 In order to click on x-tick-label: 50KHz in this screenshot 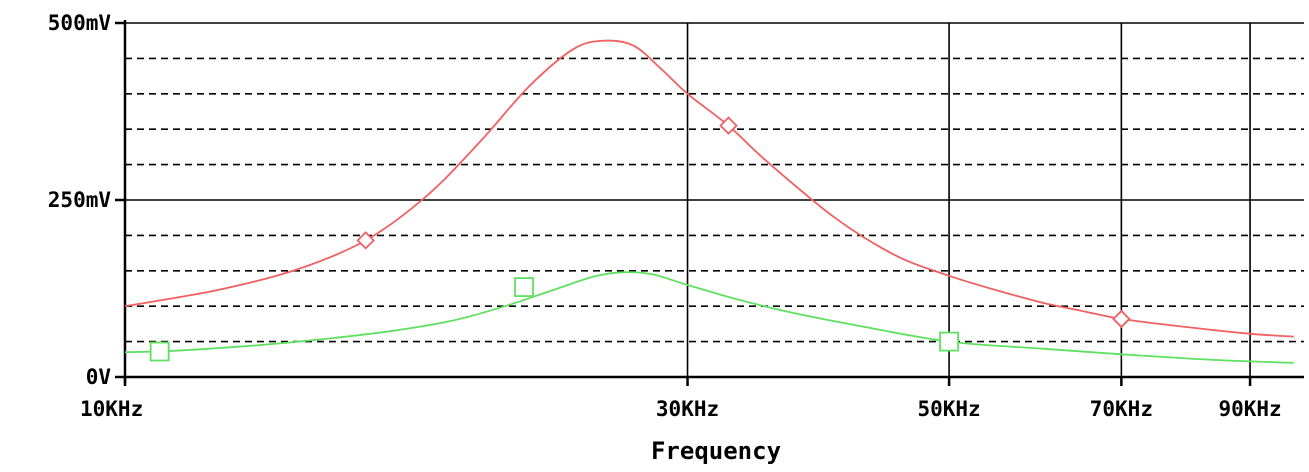, I will do `click(948, 409)`.